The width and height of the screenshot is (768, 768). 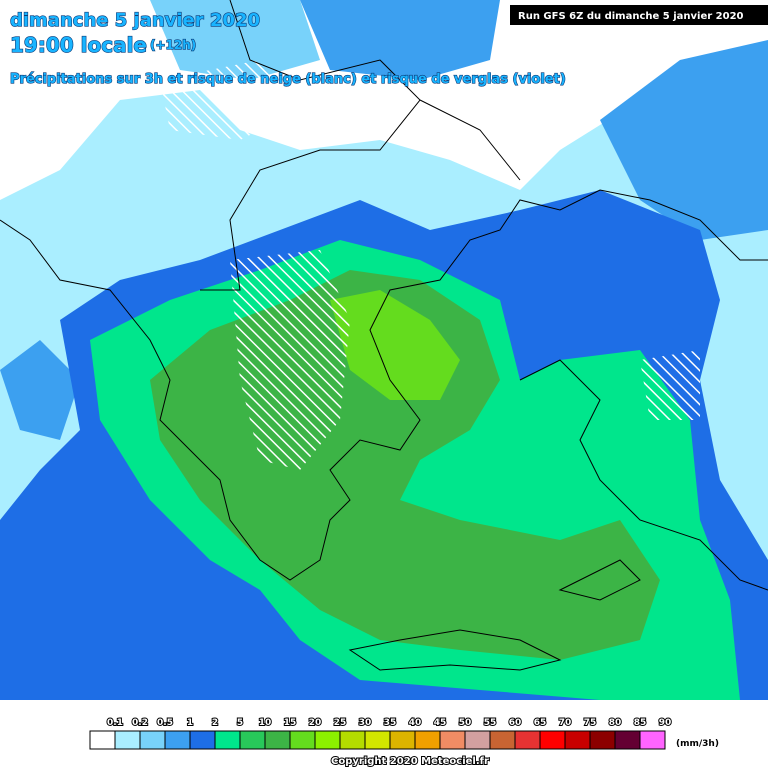 I want to click on time-offset: (+12h), so click(x=173, y=45).